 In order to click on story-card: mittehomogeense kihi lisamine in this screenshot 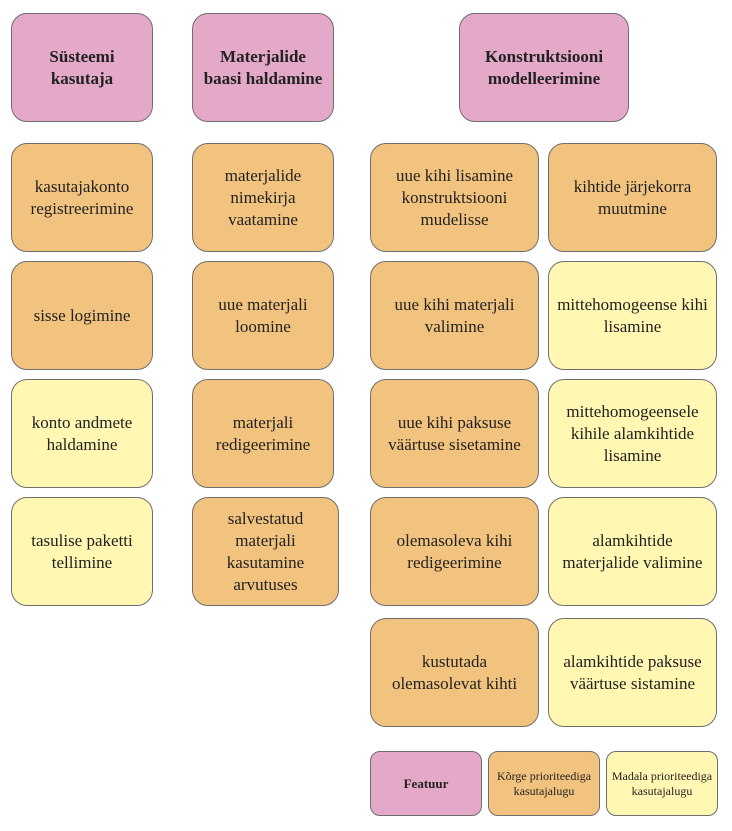, I will do `click(632, 315)`.